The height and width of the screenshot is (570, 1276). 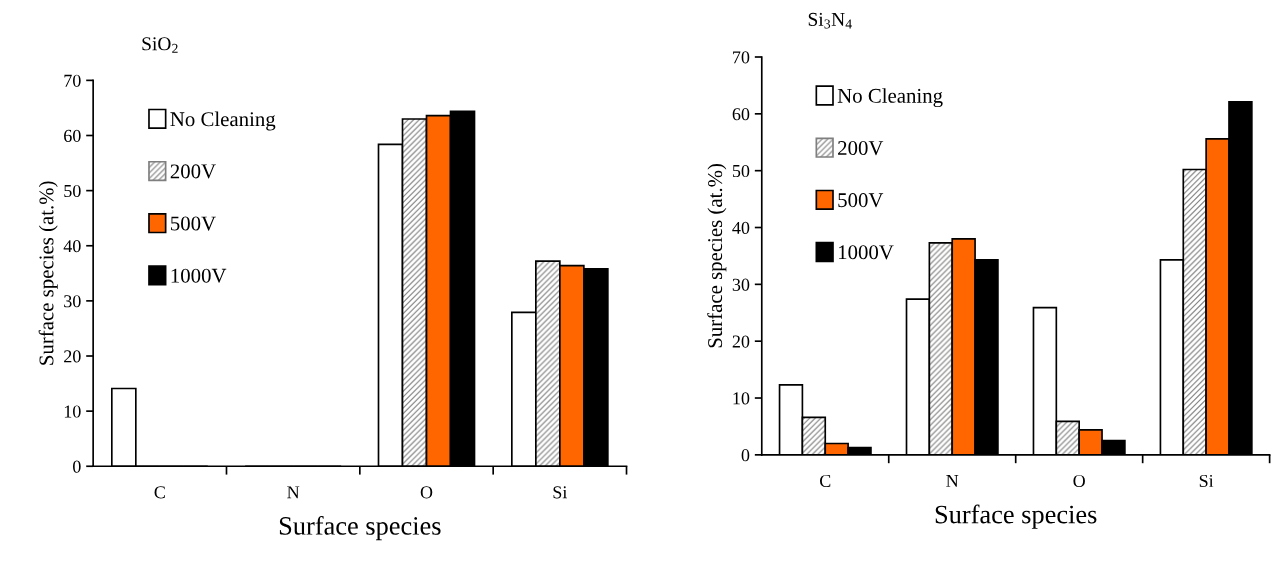 I want to click on chart-title: Si$_{3}$N$_{4}$, so click(x=830, y=20).